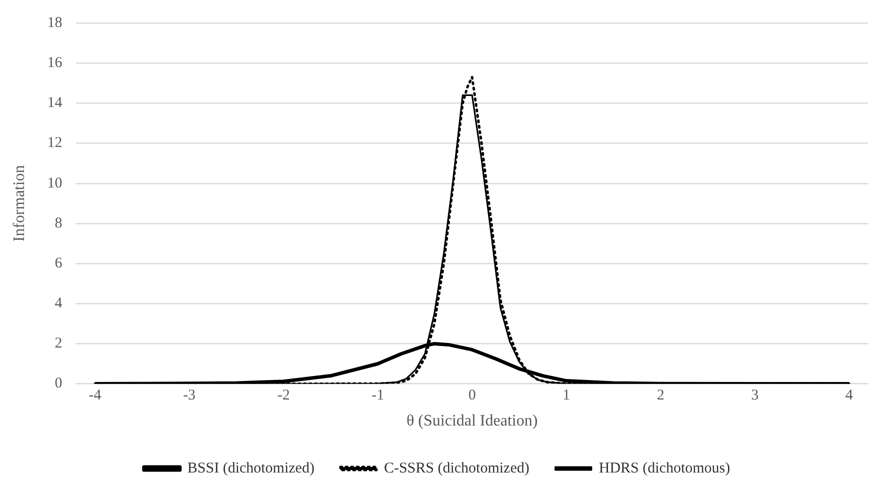 The width and height of the screenshot is (880, 492). Describe the element at coordinates (189, 396) in the screenshot. I see `x-tick-label: -3` at that location.